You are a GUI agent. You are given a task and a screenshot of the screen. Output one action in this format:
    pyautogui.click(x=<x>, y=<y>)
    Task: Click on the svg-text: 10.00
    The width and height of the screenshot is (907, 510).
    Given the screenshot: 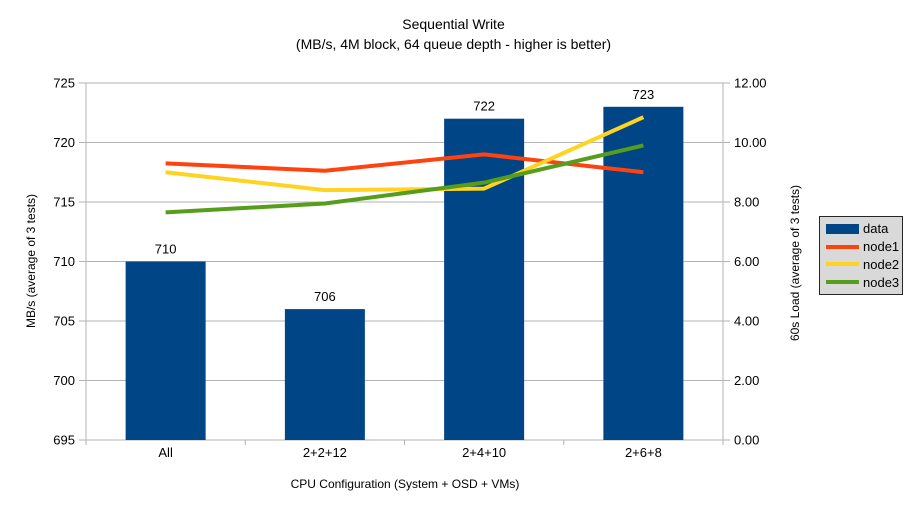 What is the action you would take?
    pyautogui.click(x=750, y=142)
    